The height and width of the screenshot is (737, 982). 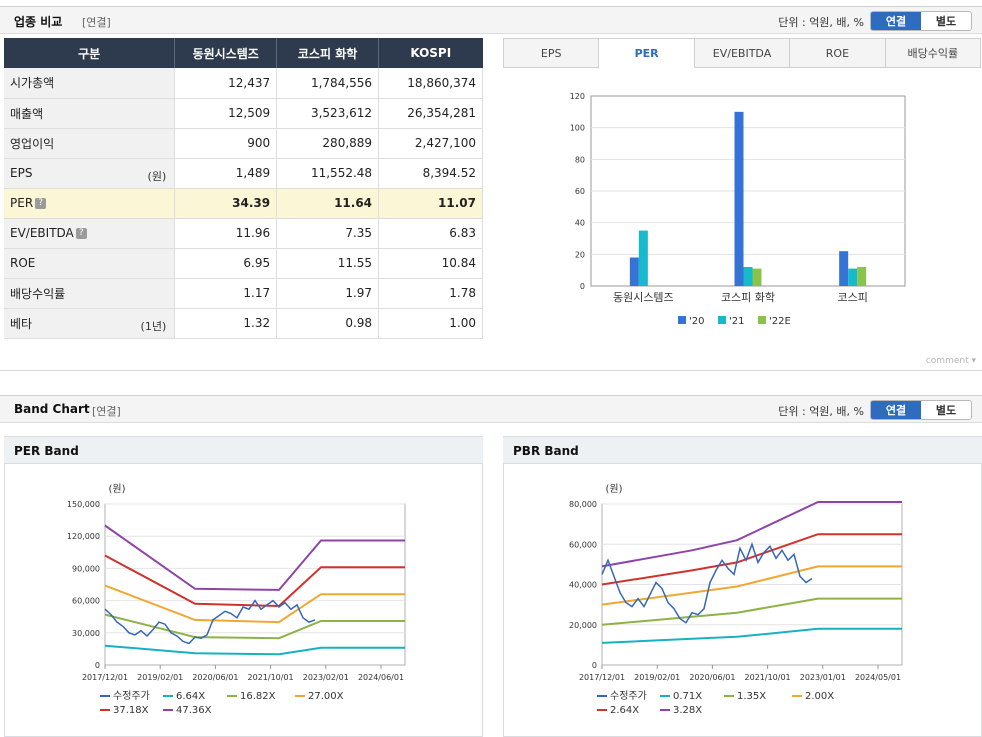 I want to click on row-unit-note: (원), so click(x=157, y=176).